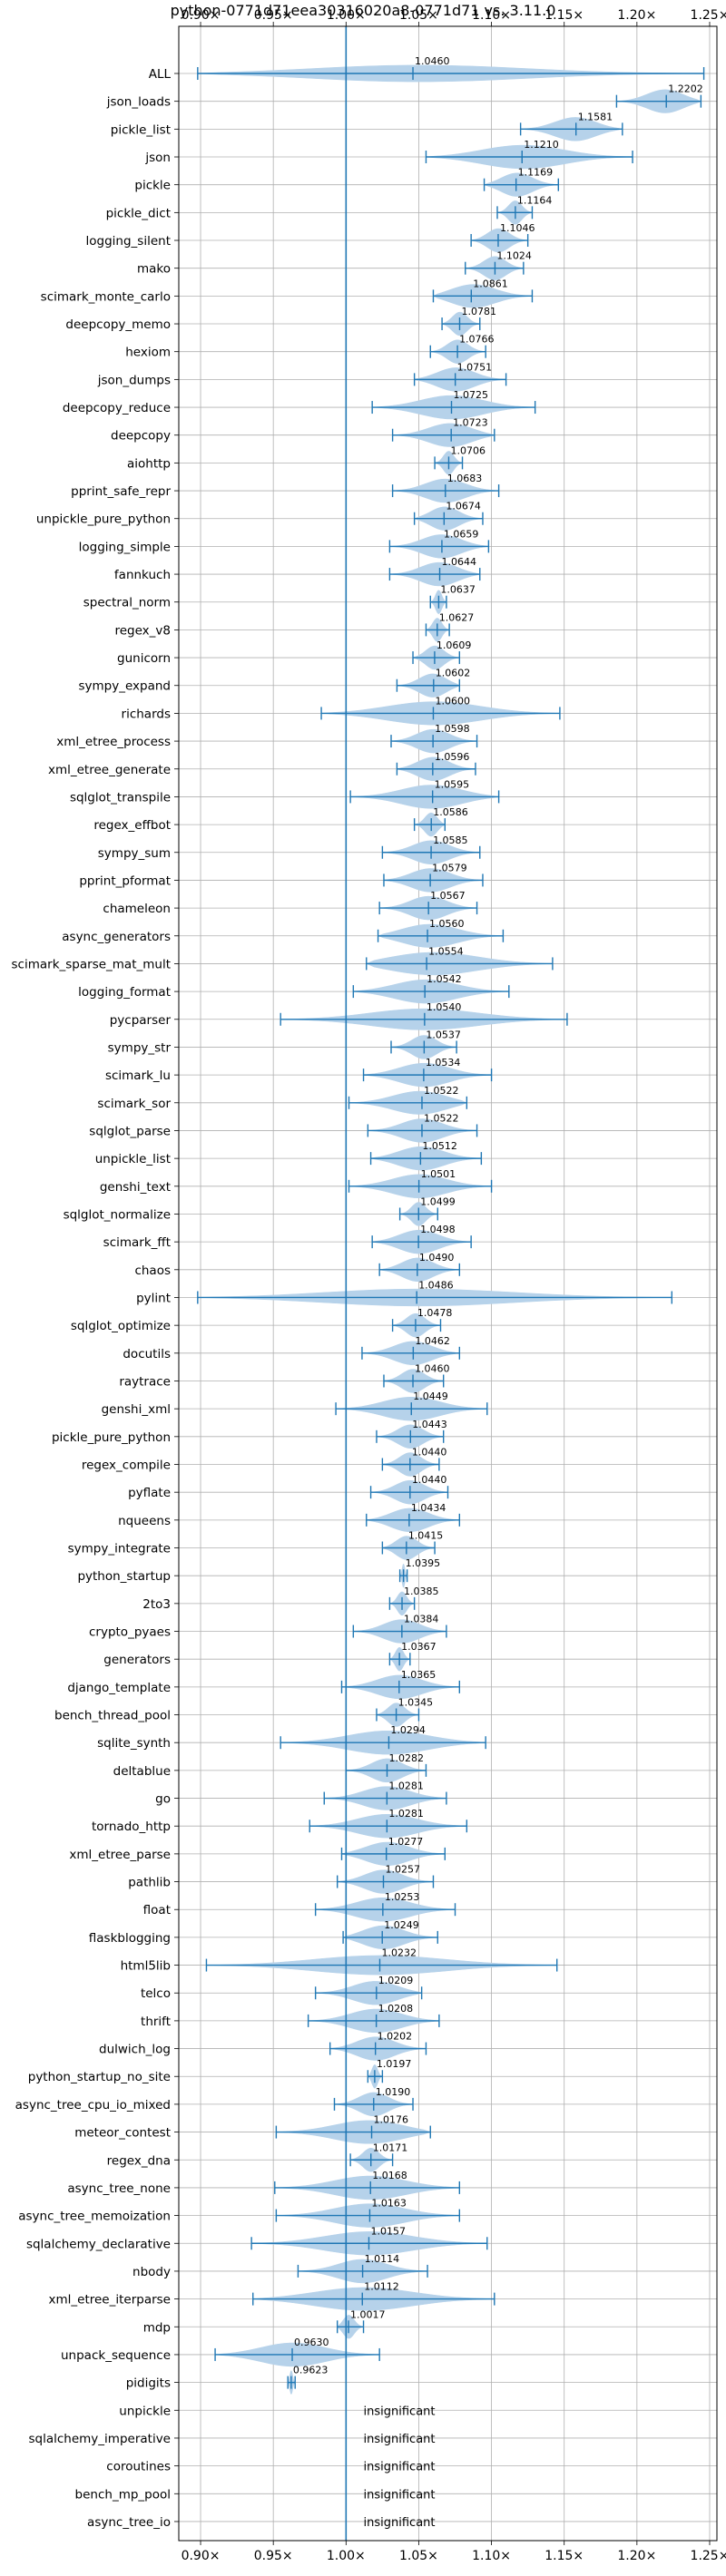 This screenshot has height=2576, width=726. Describe the element at coordinates (428, 1508) in the screenshot. I see `value-label: 1.0434` at that location.